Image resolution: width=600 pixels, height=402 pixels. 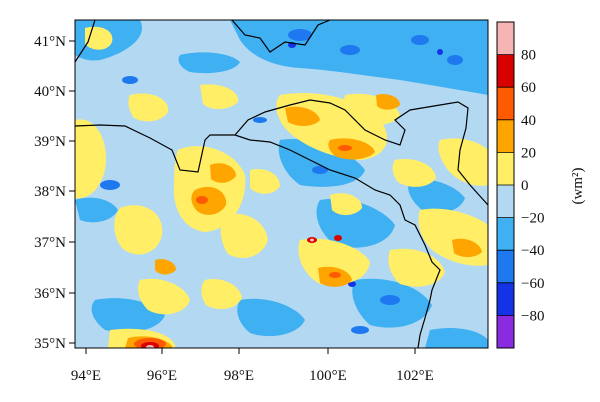 What do you see at coordinates (281, 36) in the screenshot?
I see `boundary-line-north` at bounding box center [281, 36].